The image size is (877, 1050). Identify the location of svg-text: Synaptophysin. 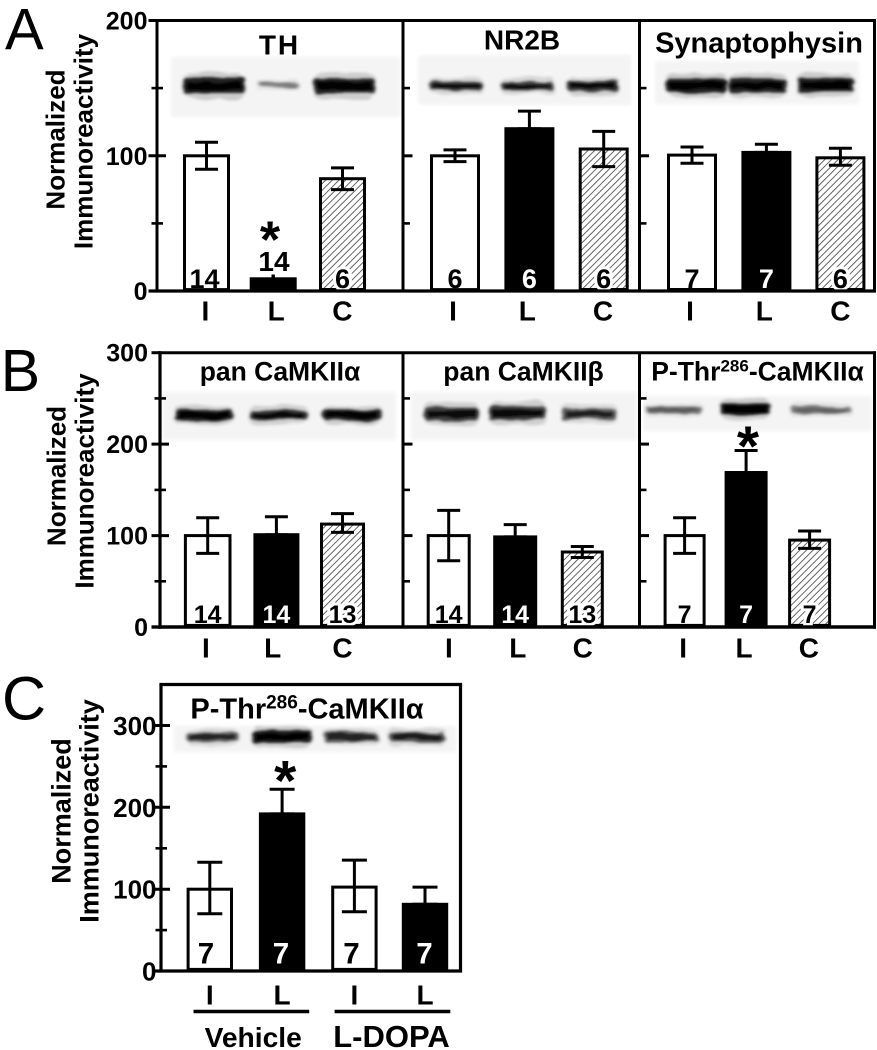
(759, 44).